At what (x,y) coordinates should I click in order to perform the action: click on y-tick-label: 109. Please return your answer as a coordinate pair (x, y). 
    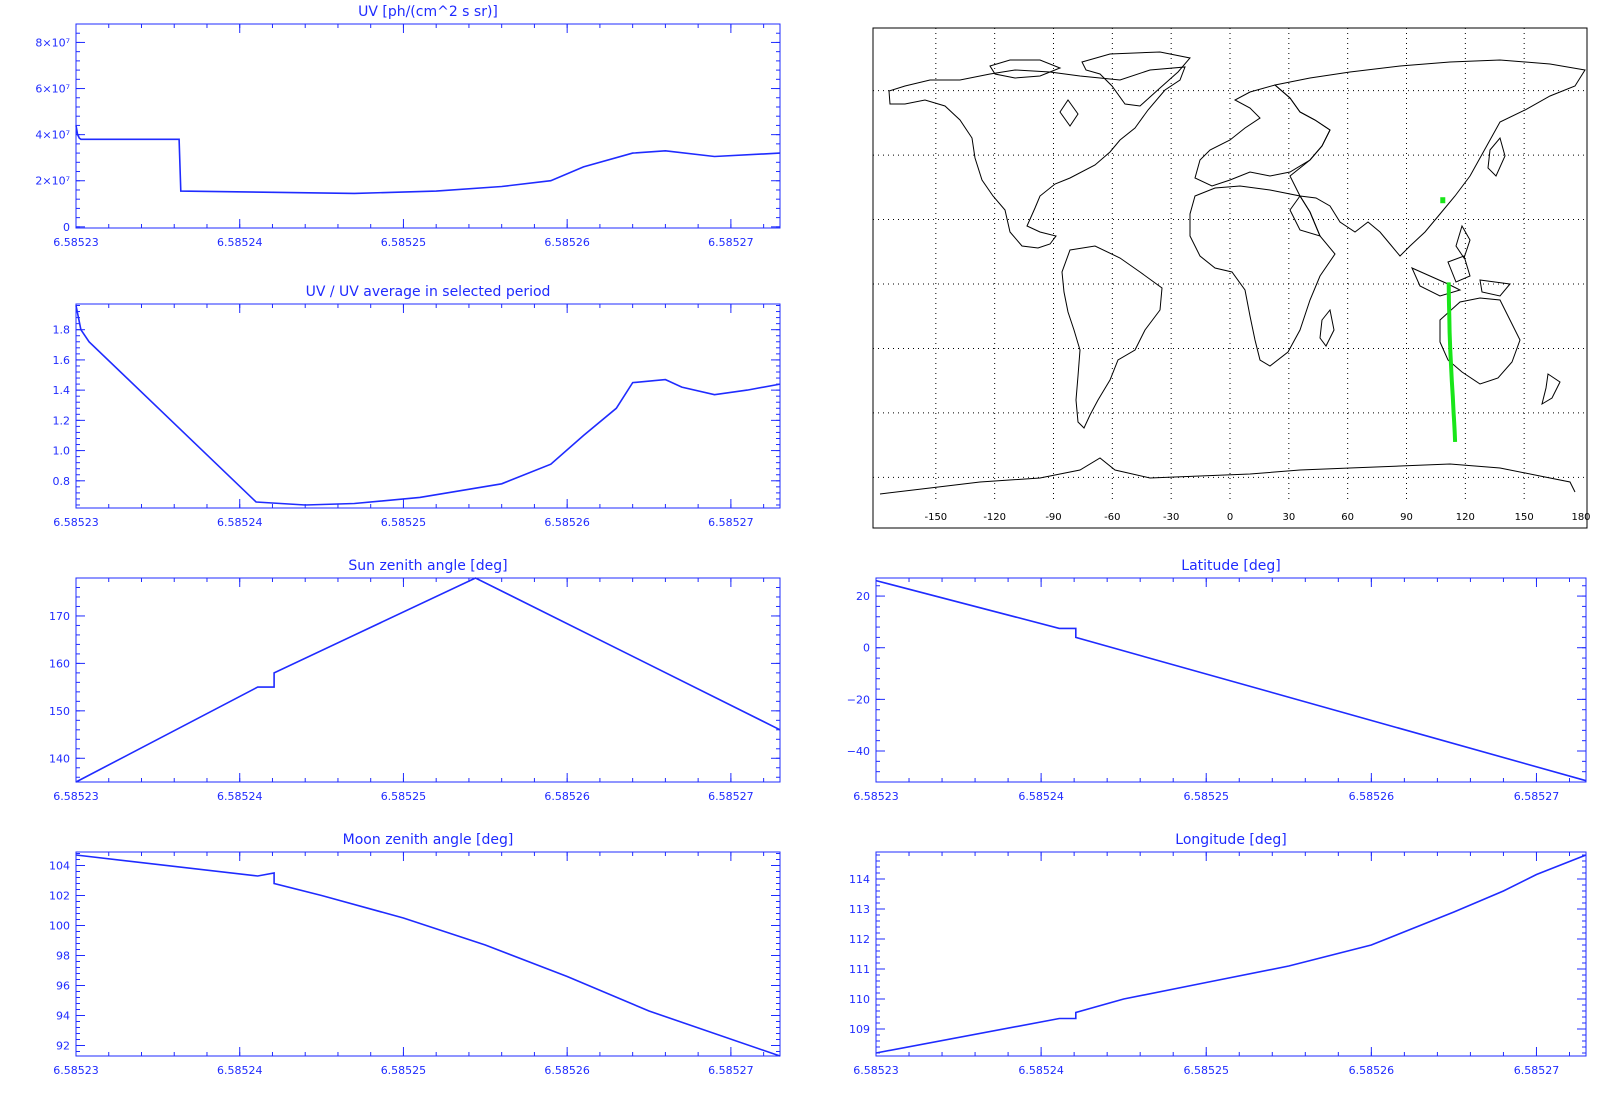
    Looking at the image, I should click on (859, 1029).